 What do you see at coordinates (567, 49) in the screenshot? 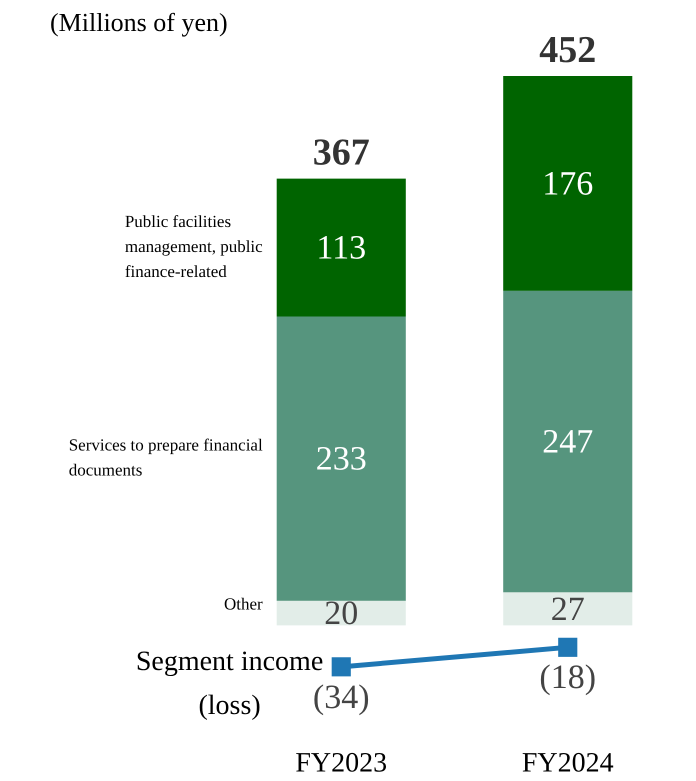
I see `total-label: 452` at bounding box center [567, 49].